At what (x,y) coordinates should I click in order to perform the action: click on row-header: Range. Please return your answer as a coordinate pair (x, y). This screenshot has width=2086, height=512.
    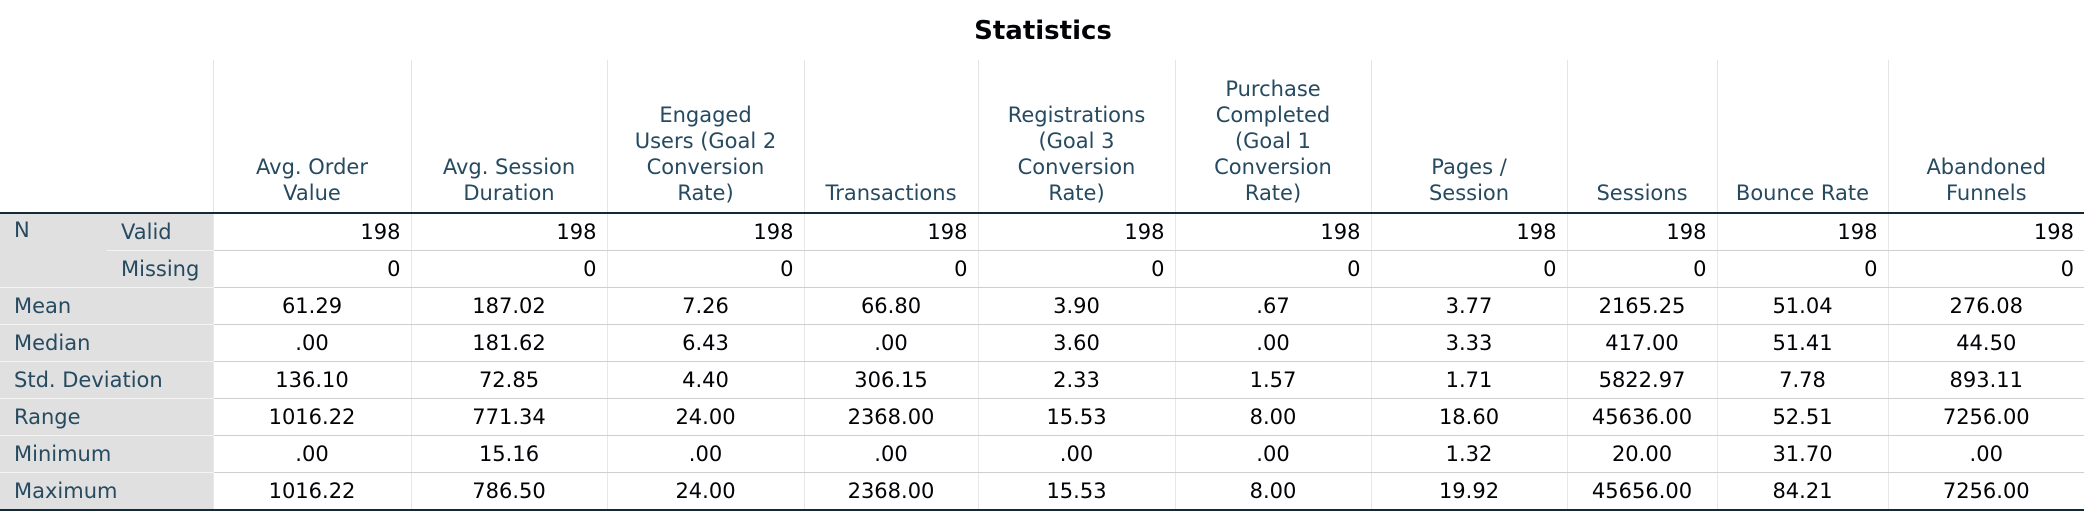
    Looking at the image, I should click on (106, 417).